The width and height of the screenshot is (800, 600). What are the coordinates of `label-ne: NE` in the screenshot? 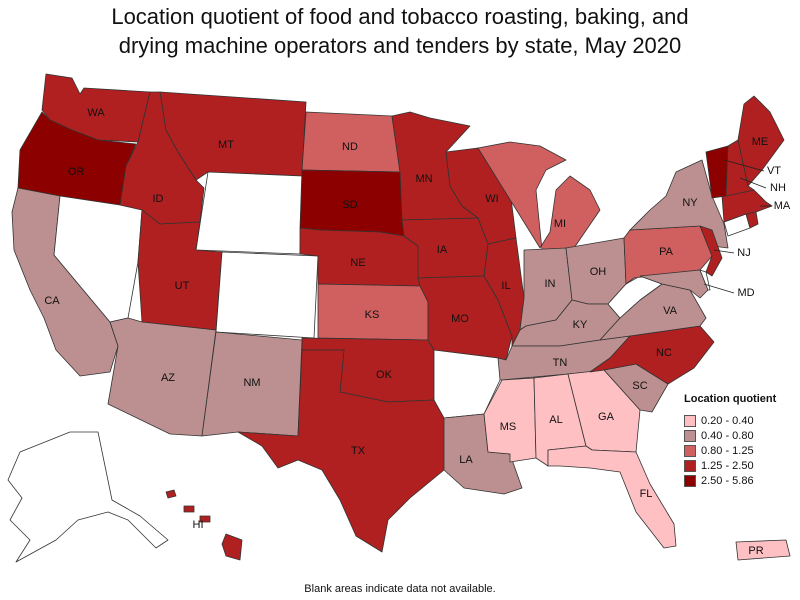 It's located at (357, 263).